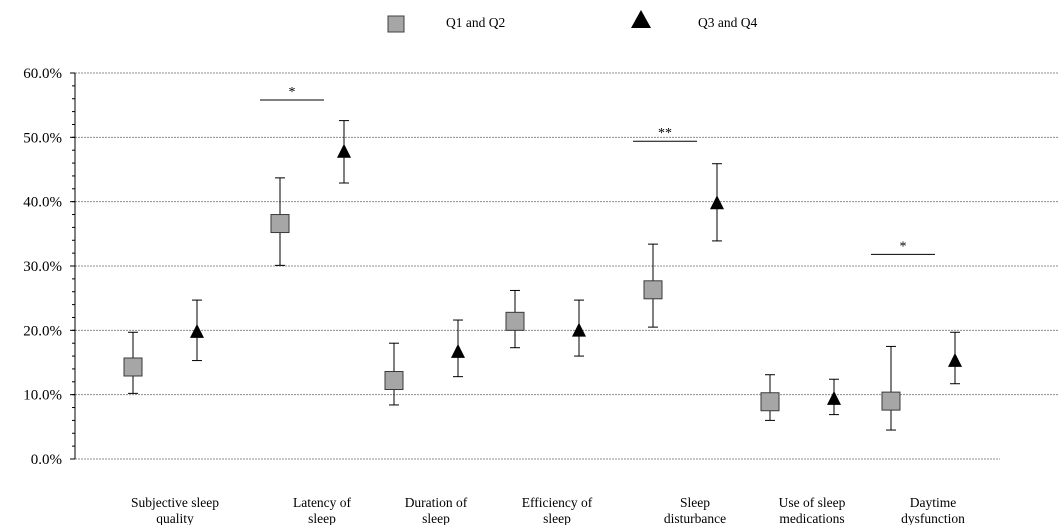 The image size is (1058, 525). What do you see at coordinates (42, 203) in the screenshot?
I see `y-tick-label: 40.0%` at bounding box center [42, 203].